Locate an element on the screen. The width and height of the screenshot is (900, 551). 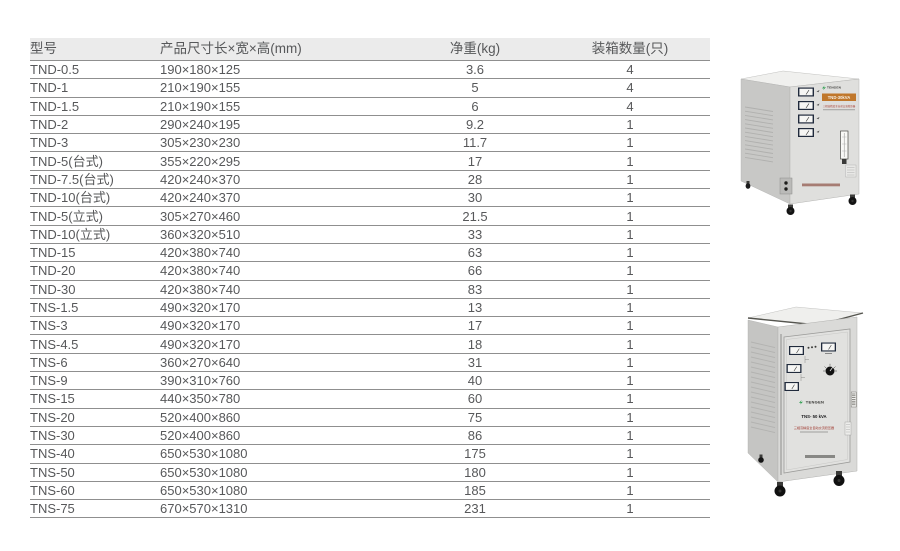
cell-model: TND-10(立式) is located at coordinates (95, 234).